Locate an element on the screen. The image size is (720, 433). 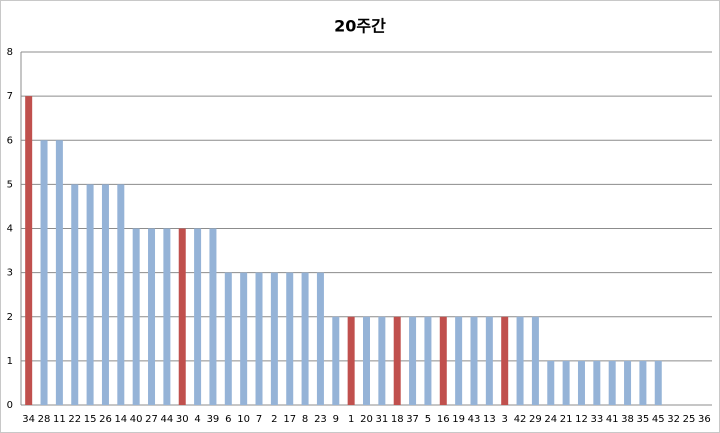
x-tick-label: 19 is located at coordinates (458, 419).